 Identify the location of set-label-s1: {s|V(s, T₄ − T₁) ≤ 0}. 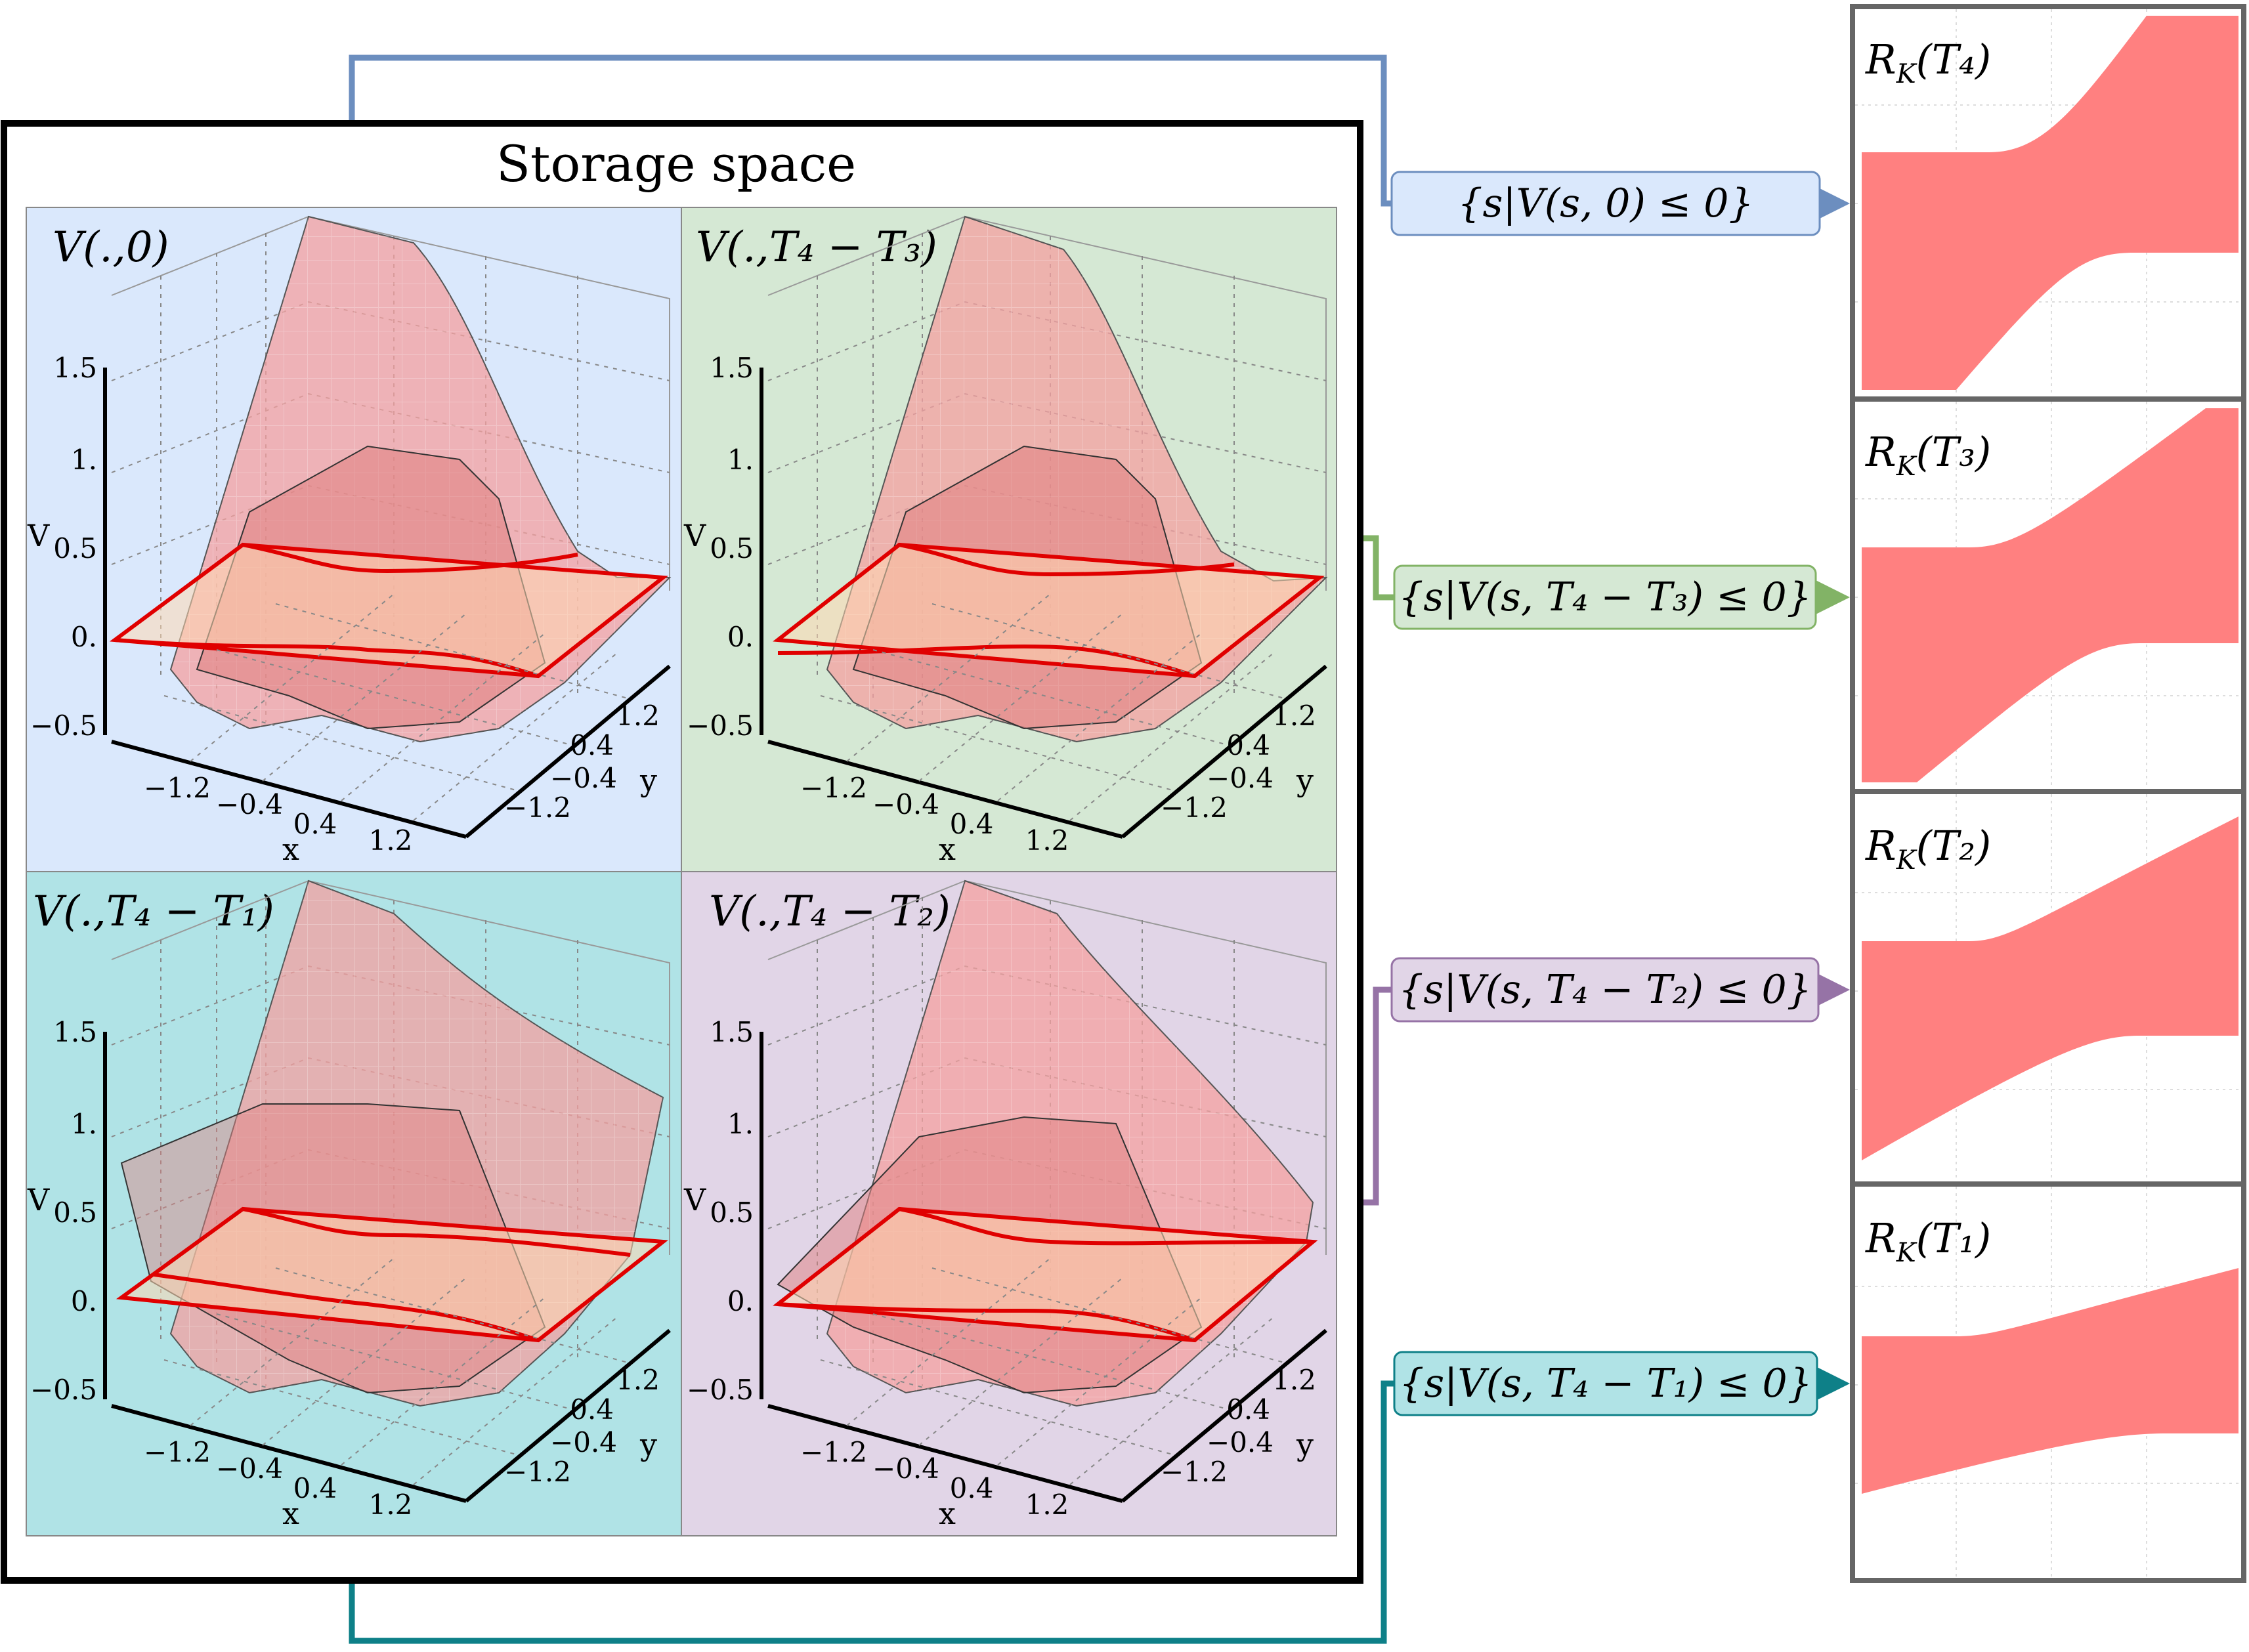
(1605, 1384).